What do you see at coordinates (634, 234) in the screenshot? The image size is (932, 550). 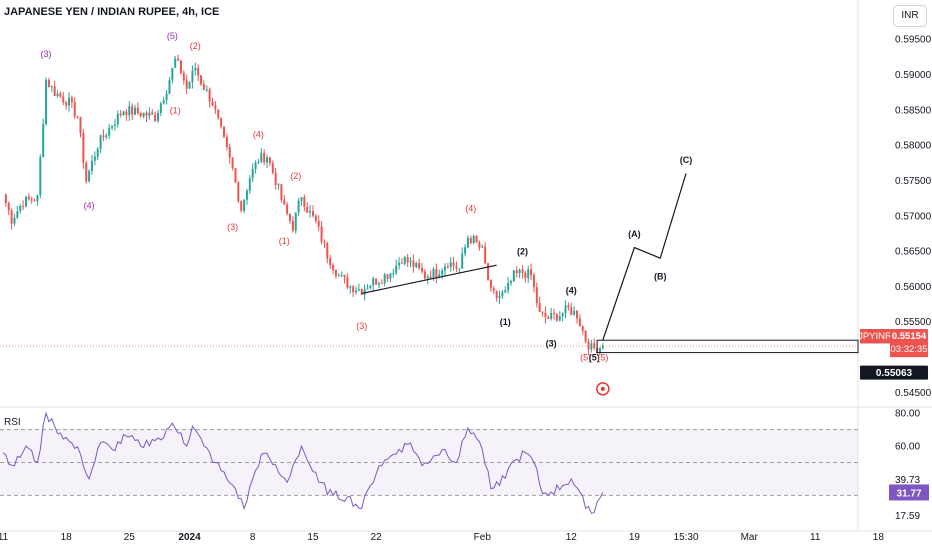 I see `wave-label: (A)` at bounding box center [634, 234].